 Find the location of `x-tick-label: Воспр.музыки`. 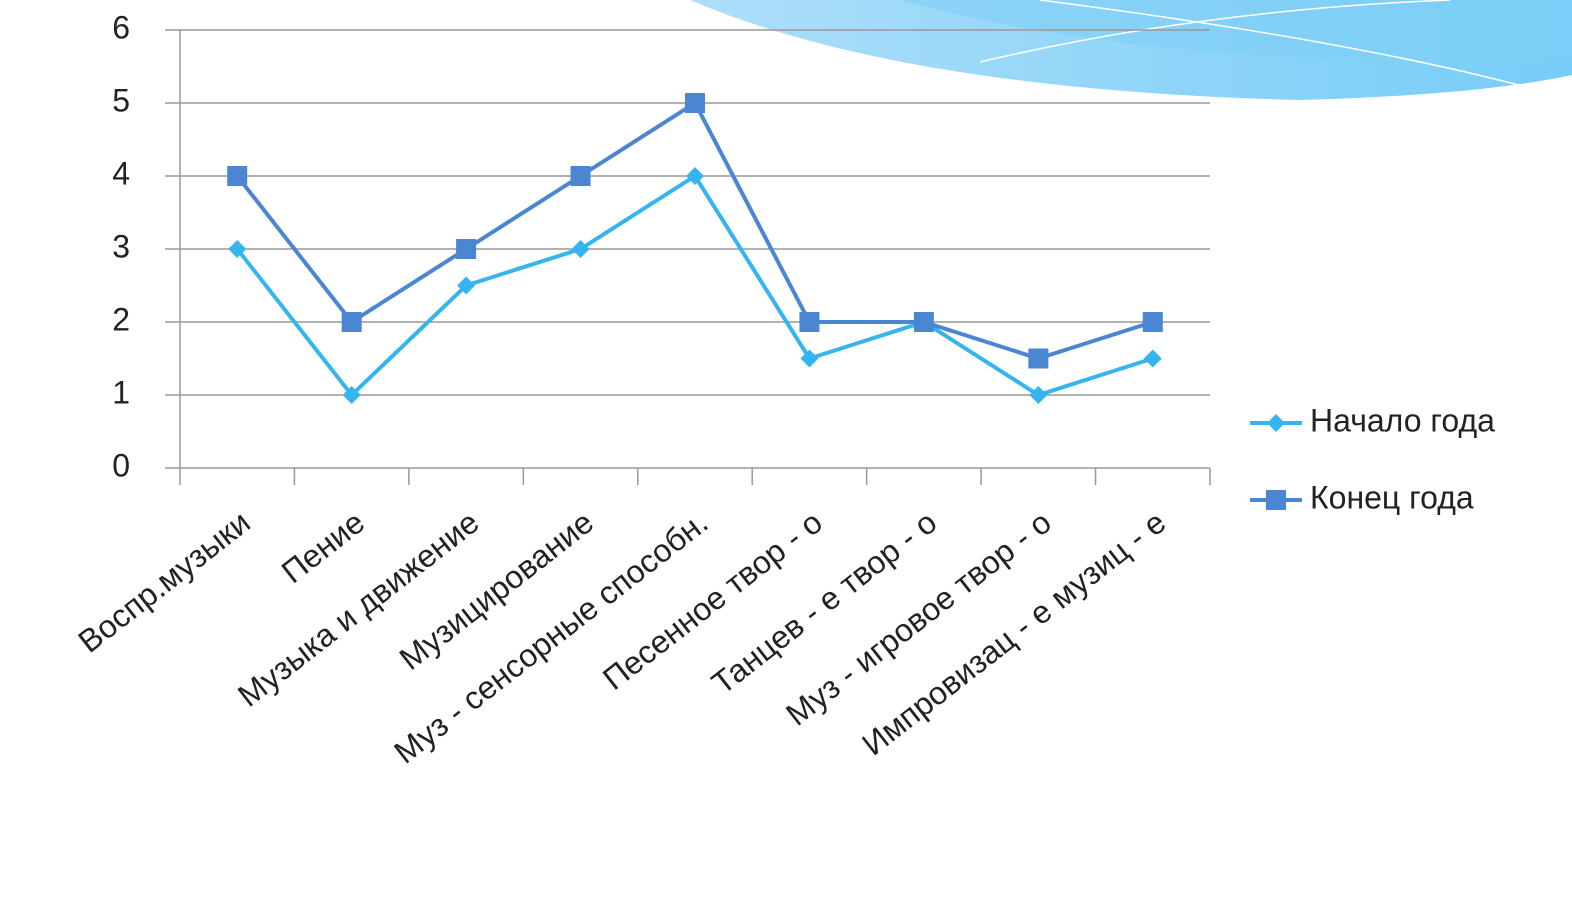

x-tick-label: Воспр.музыки is located at coordinates (163, 582).